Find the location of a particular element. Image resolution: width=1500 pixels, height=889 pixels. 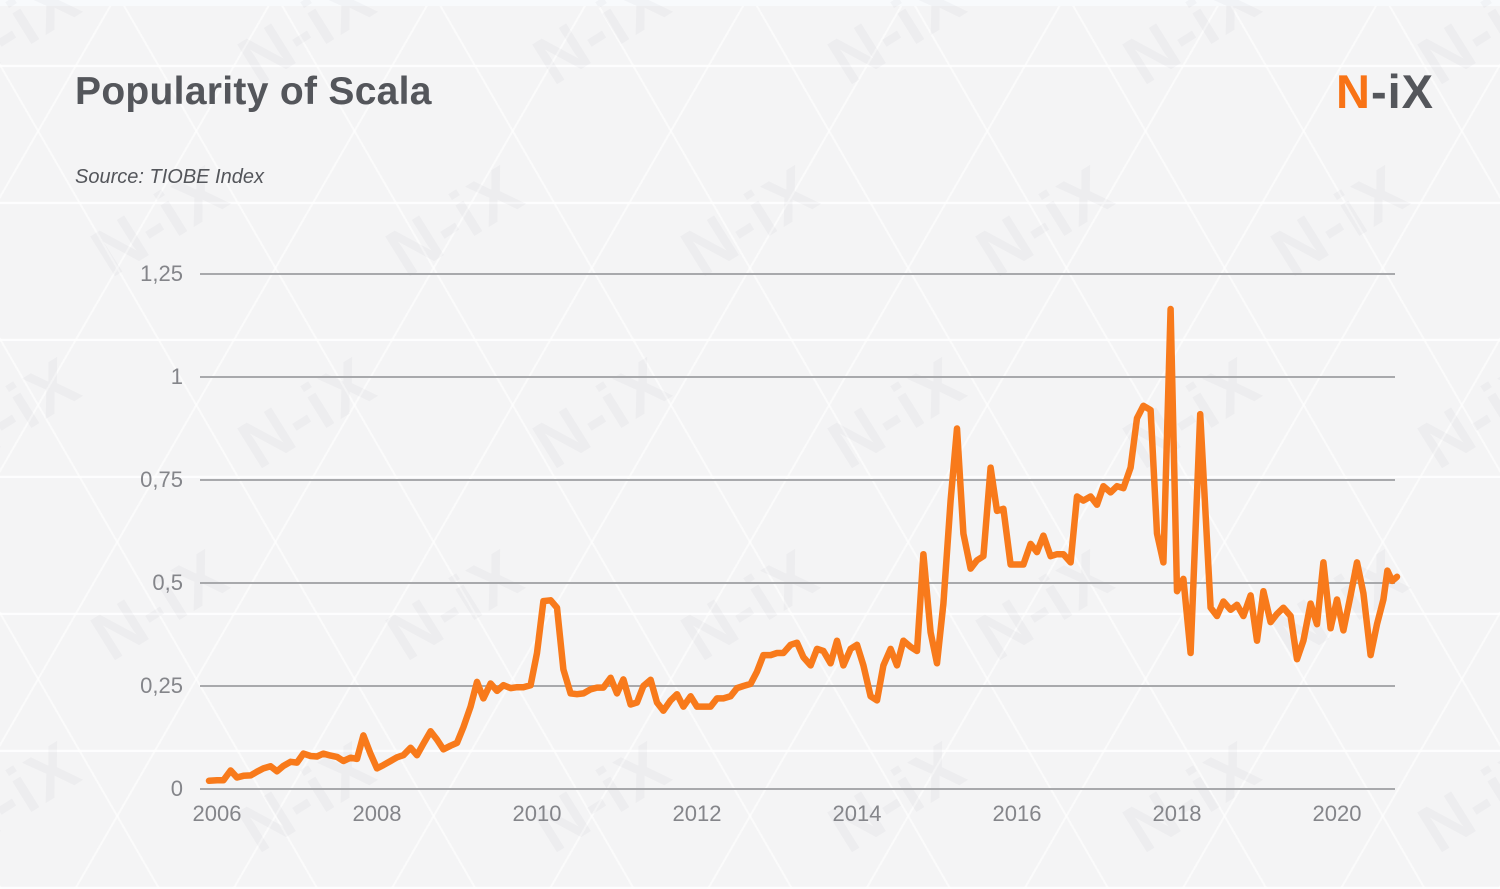

x-tick-label: 2018 is located at coordinates (1177, 813).